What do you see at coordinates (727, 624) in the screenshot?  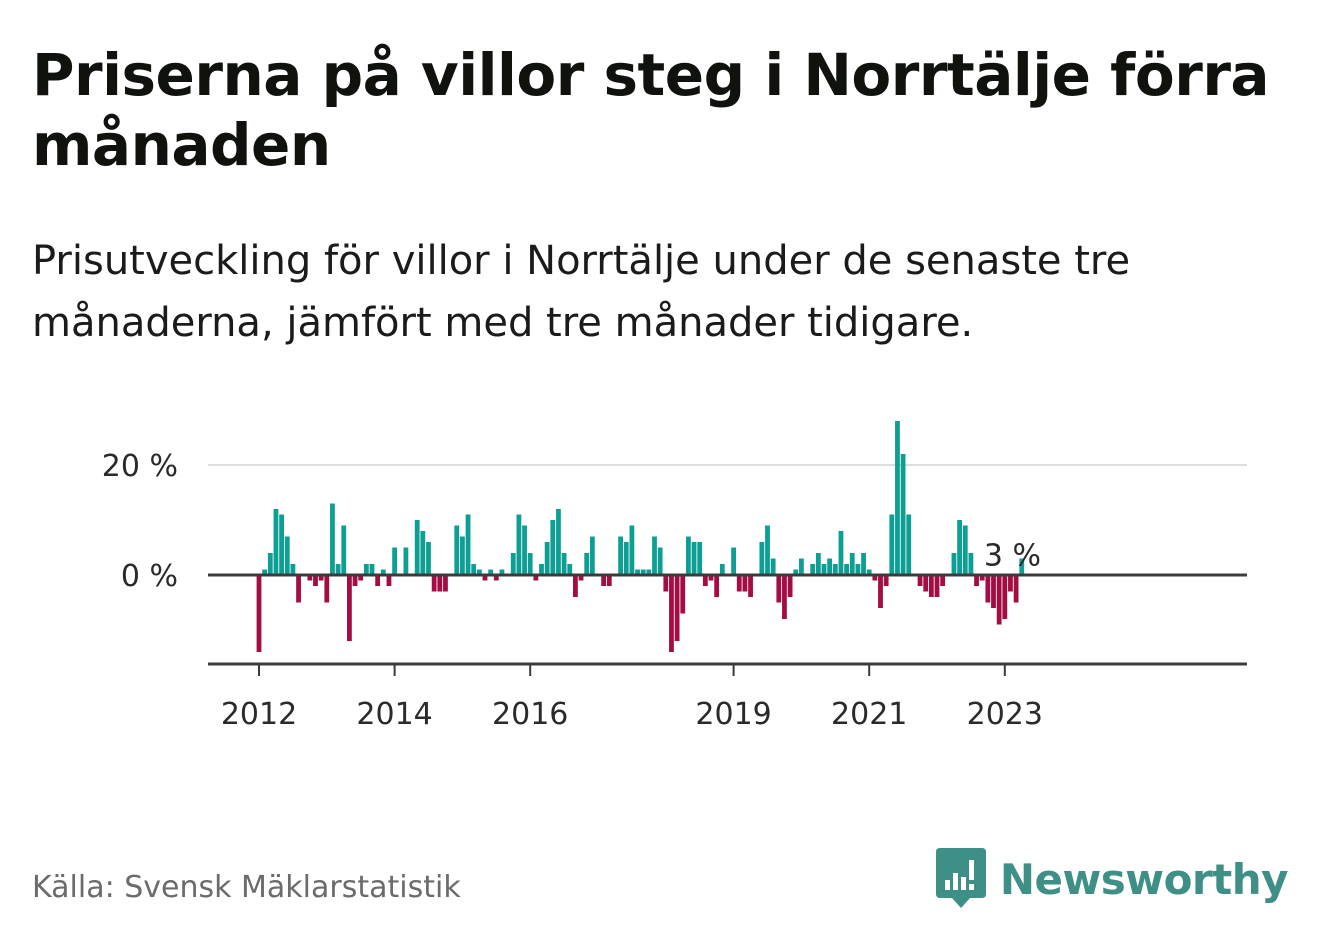 I see `axes` at bounding box center [727, 624].